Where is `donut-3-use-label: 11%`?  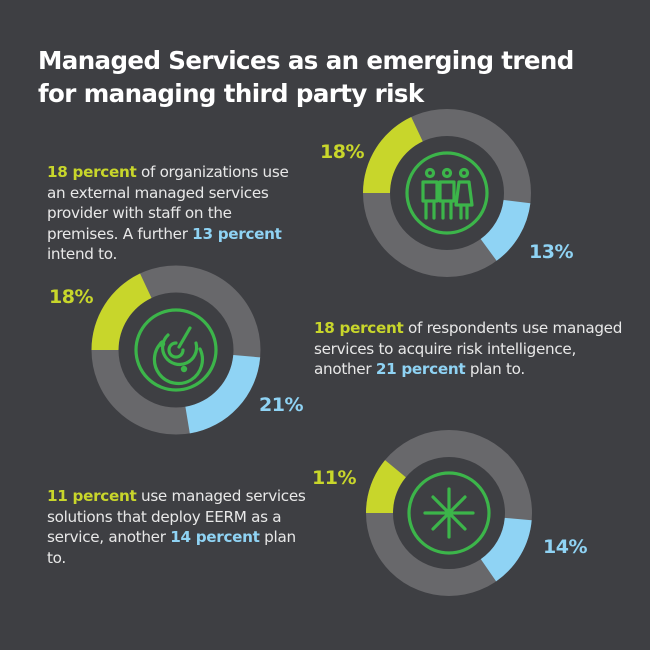
donut-3-use-label: 11% is located at coordinates (334, 478).